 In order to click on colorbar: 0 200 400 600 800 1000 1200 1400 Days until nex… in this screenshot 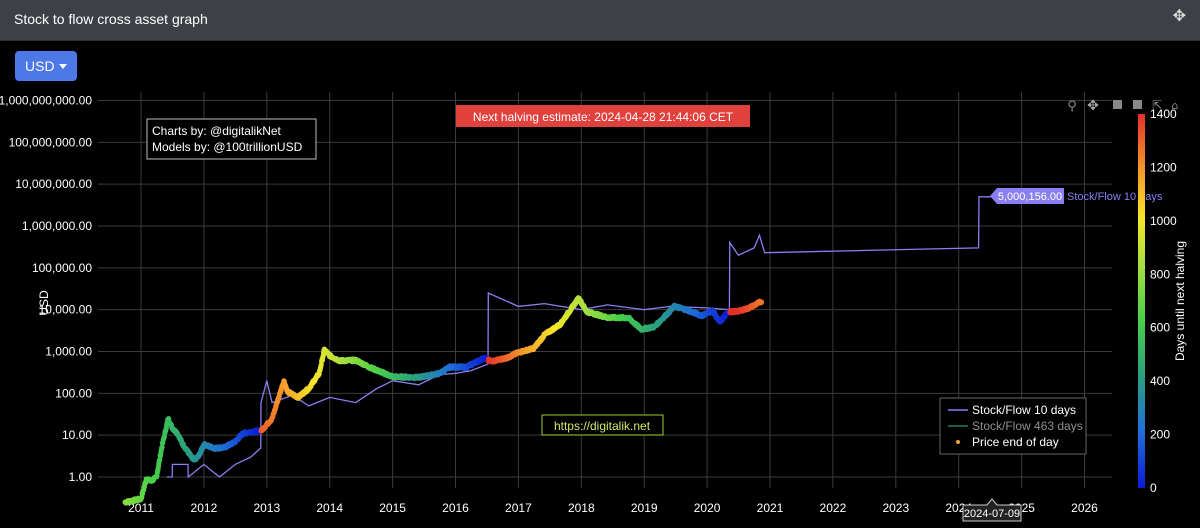, I will do `click(1162, 301)`.